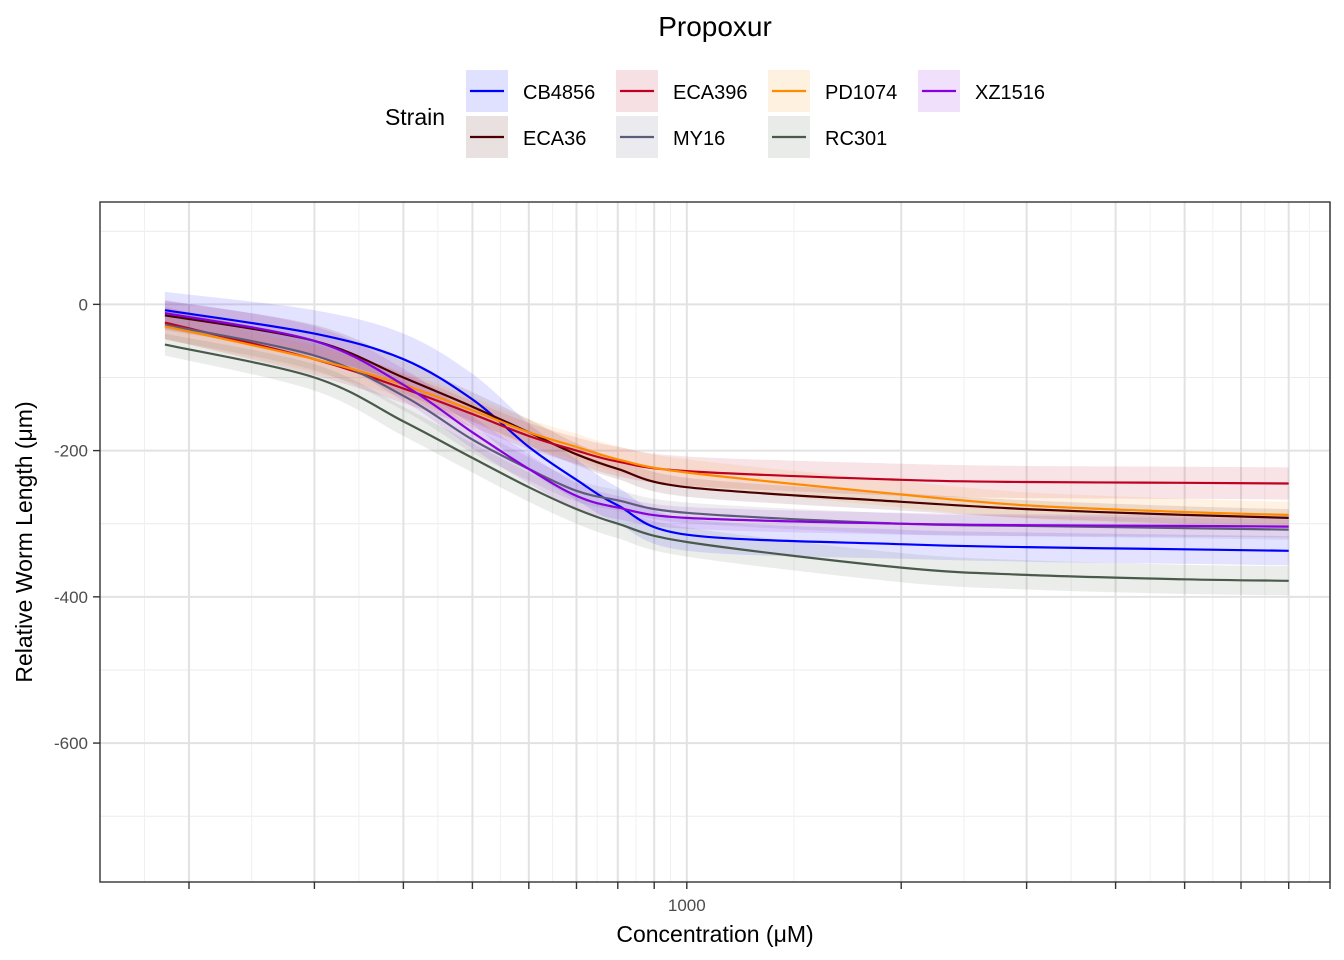 The width and height of the screenshot is (1344, 960). Describe the element at coordinates (71, 597) in the screenshot. I see `y-tick-label: -400` at that location.